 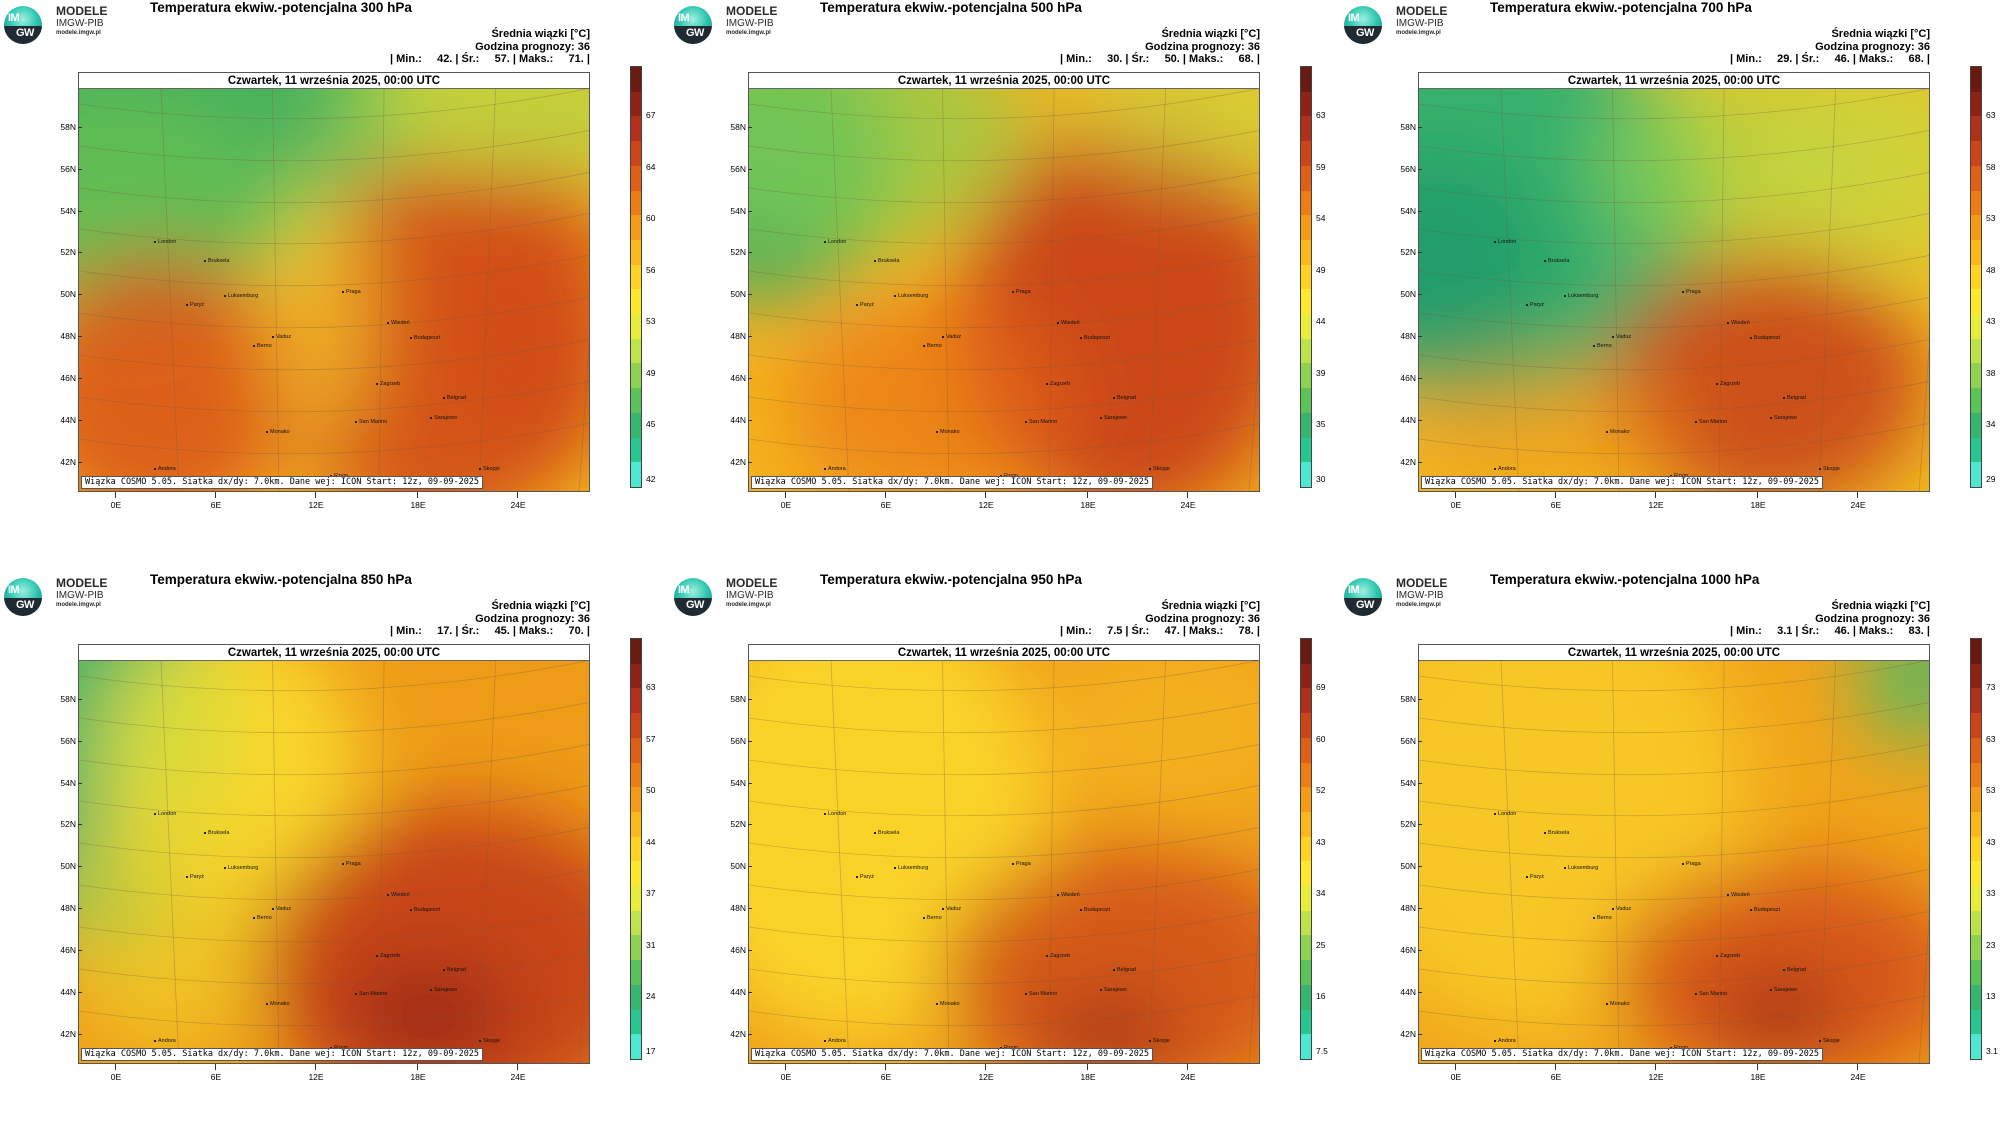 I want to click on latitude-tick-label: 44N, so click(x=1401, y=992).